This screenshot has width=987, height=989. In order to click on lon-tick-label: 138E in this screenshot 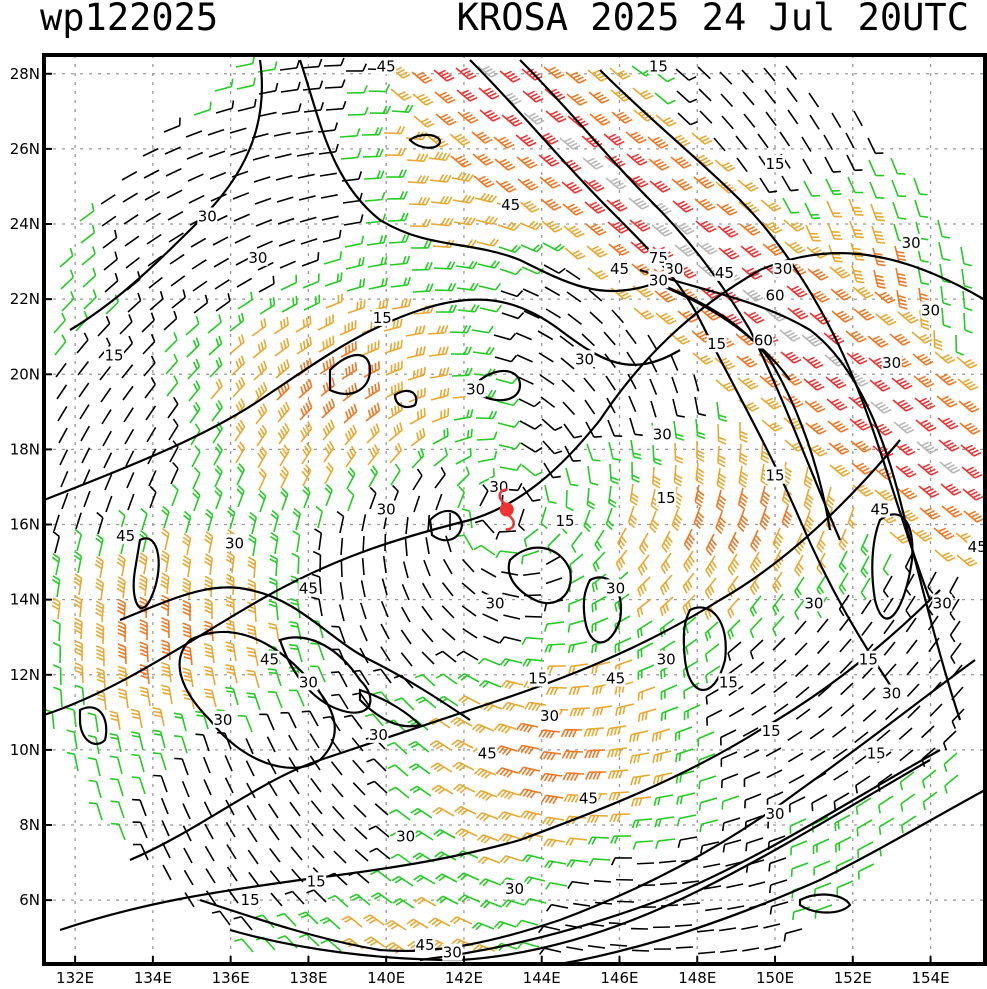, I will do `click(308, 978)`.